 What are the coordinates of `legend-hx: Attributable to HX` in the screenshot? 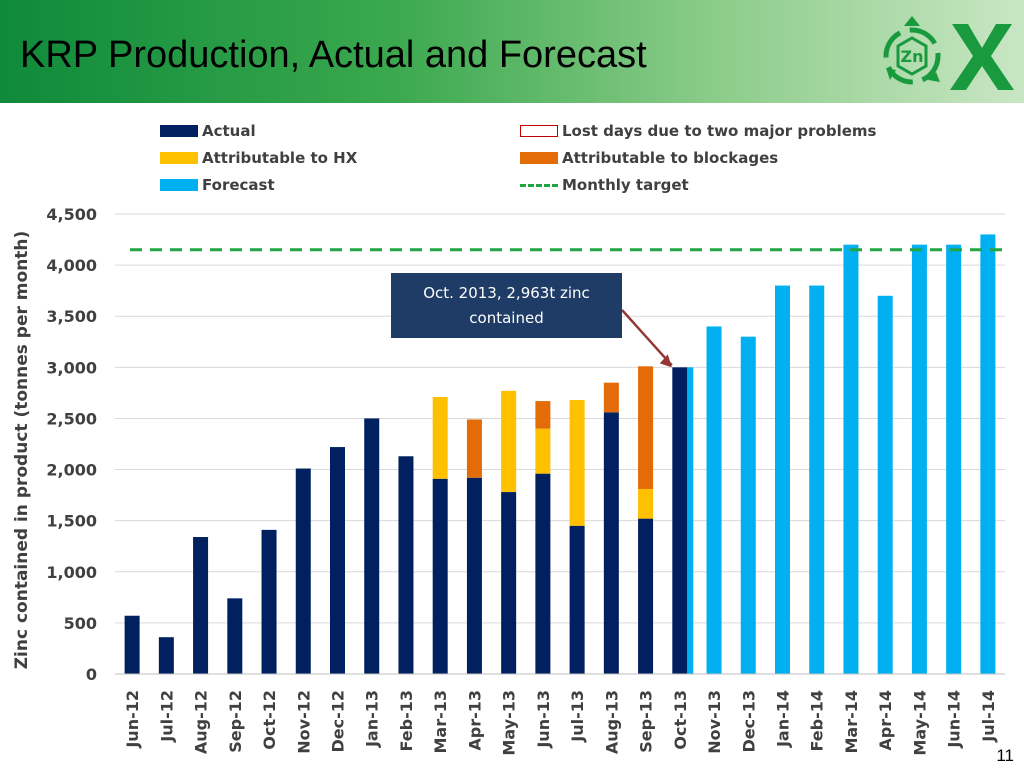 It's located at (258, 158).